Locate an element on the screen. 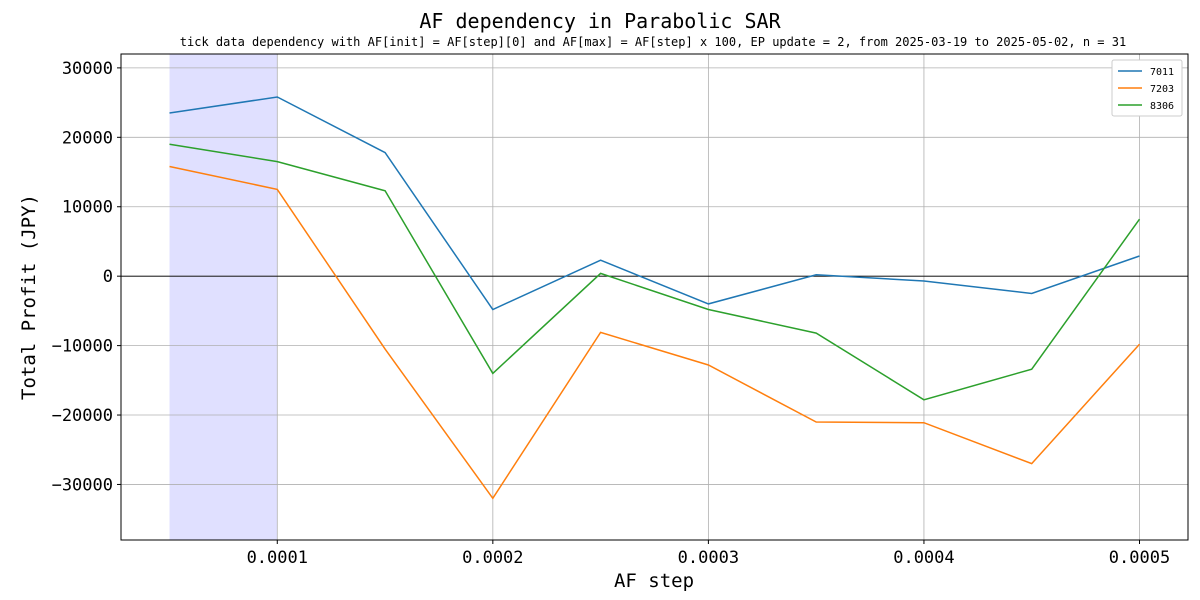 This screenshot has height=600, width=1200. legend-label: 7203 is located at coordinates (1162, 89).